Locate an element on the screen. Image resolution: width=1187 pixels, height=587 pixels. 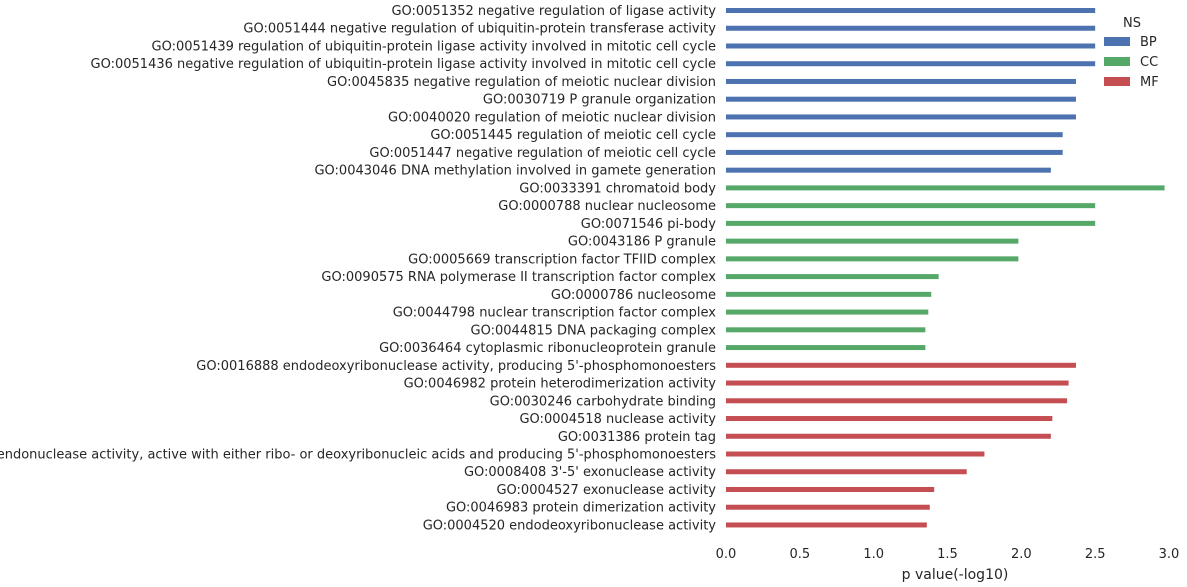
legend-entry-label: CC is located at coordinates (1149, 62).